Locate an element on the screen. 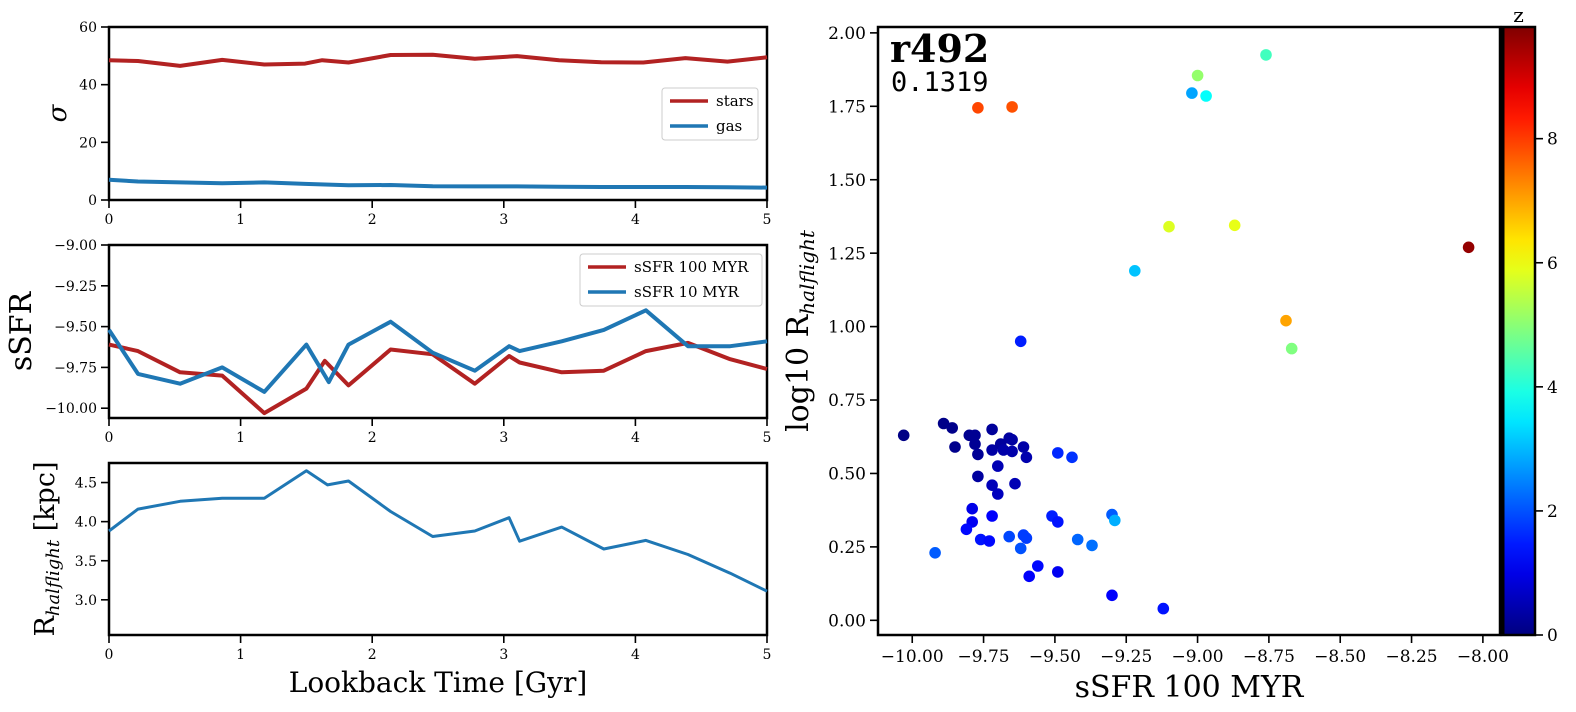  colorbar-tick-label: 6 is located at coordinates (1552, 264).